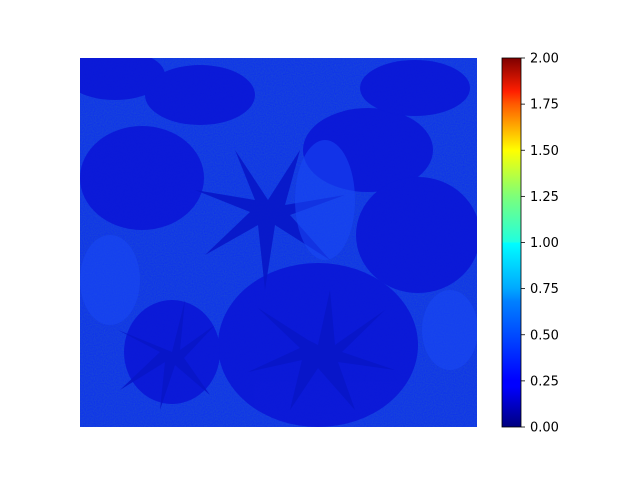  Describe the element at coordinates (544, 59) in the screenshot. I see `colorbar-tick-label: 2.00` at that location.